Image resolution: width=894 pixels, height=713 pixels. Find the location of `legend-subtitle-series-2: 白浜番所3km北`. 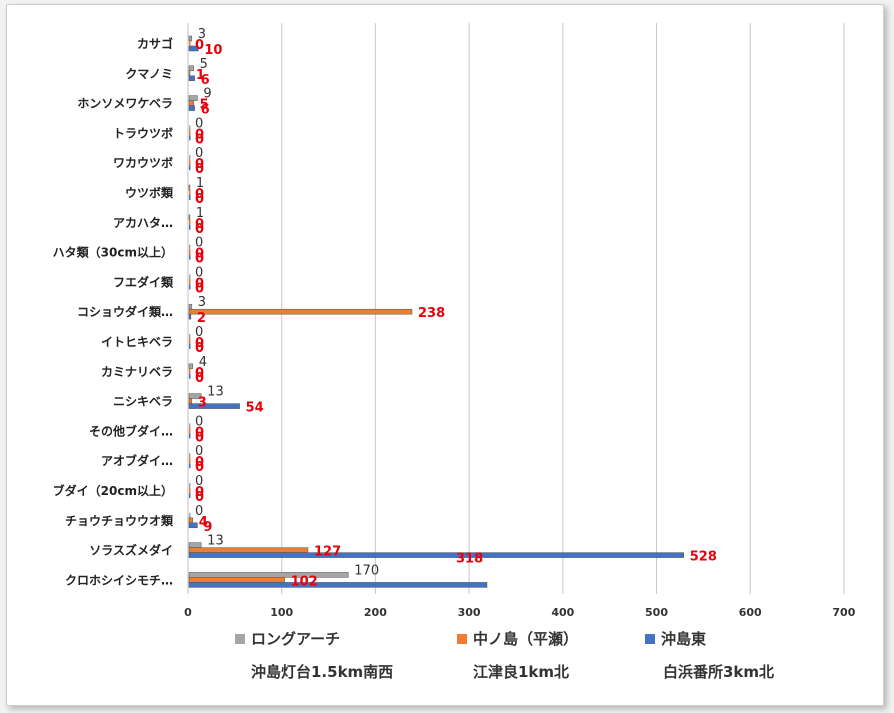

legend-subtitle-series-2: 白浜番所3km北 is located at coordinates (719, 672).